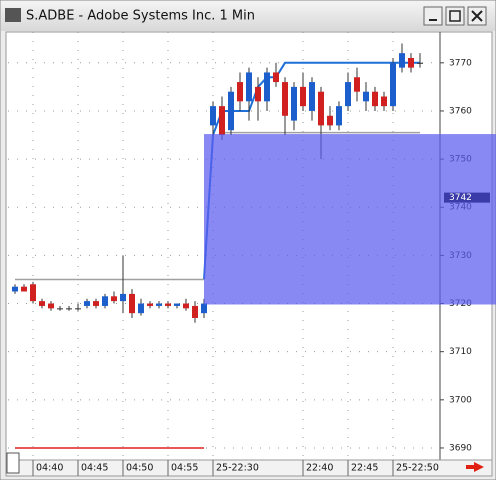 The width and height of the screenshot is (496, 484). I want to click on y-tick-label: 3760, so click(460, 111).